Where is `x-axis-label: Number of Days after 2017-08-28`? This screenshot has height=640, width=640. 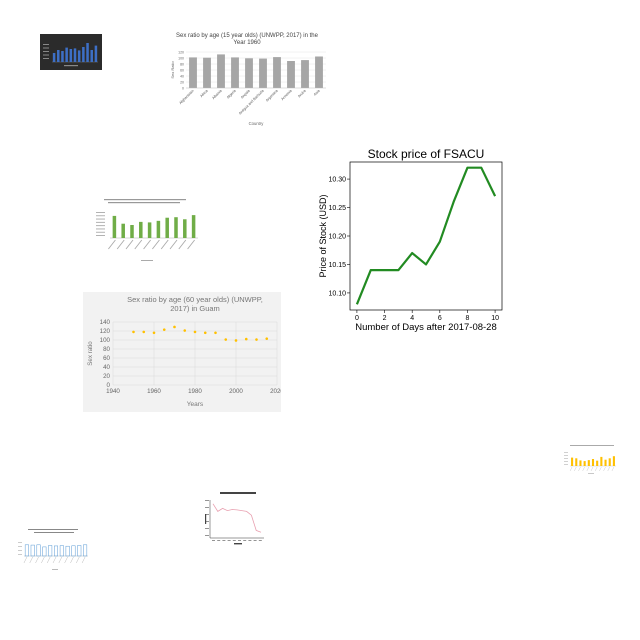
x-axis-label: Number of Days after 2017-08-28 is located at coordinates (426, 327).